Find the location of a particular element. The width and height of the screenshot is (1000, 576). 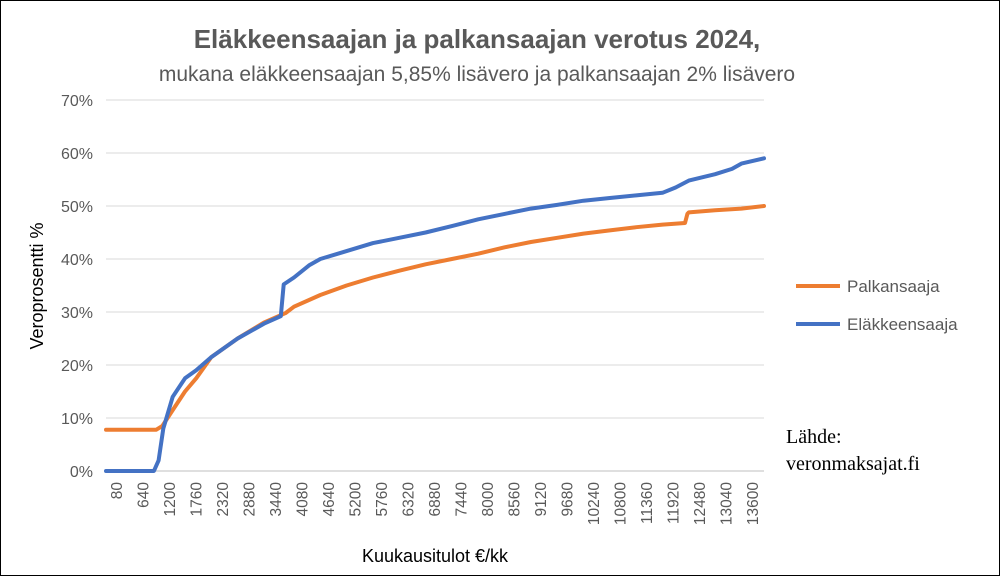

y-tick-label: 0% is located at coordinates (81, 472).